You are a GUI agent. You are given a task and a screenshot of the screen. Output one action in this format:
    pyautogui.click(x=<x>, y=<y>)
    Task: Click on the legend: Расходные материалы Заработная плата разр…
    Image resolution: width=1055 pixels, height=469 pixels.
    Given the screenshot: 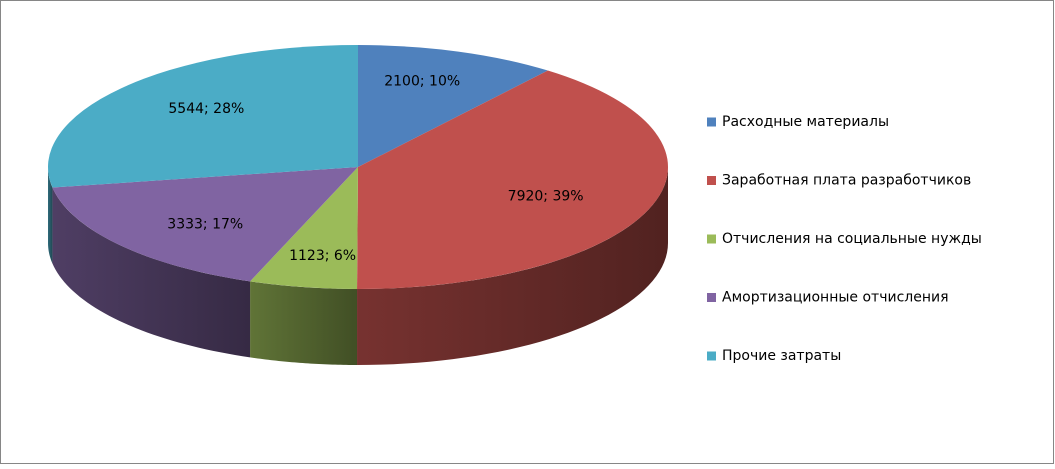 What is the action you would take?
    pyautogui.click(x=844, y=239)
    